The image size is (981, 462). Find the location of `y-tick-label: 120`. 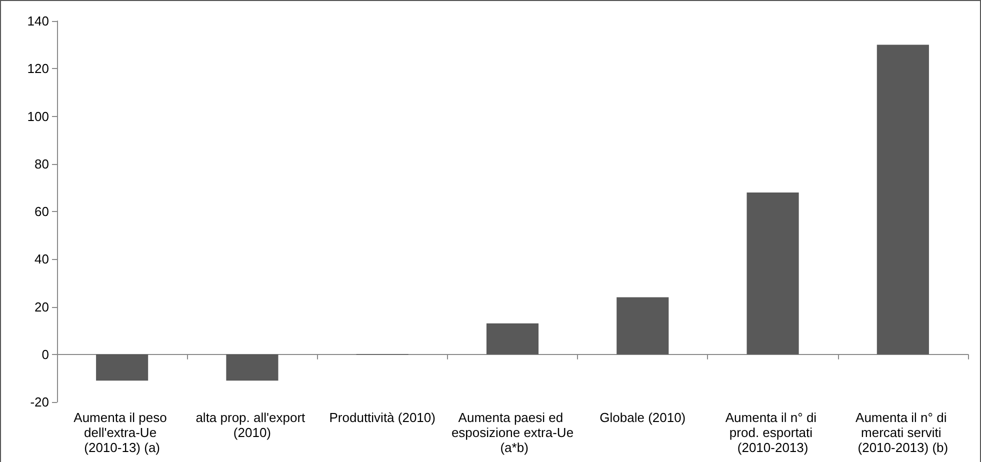

y-tick-label: 120 is located at coordinates (38, 68).